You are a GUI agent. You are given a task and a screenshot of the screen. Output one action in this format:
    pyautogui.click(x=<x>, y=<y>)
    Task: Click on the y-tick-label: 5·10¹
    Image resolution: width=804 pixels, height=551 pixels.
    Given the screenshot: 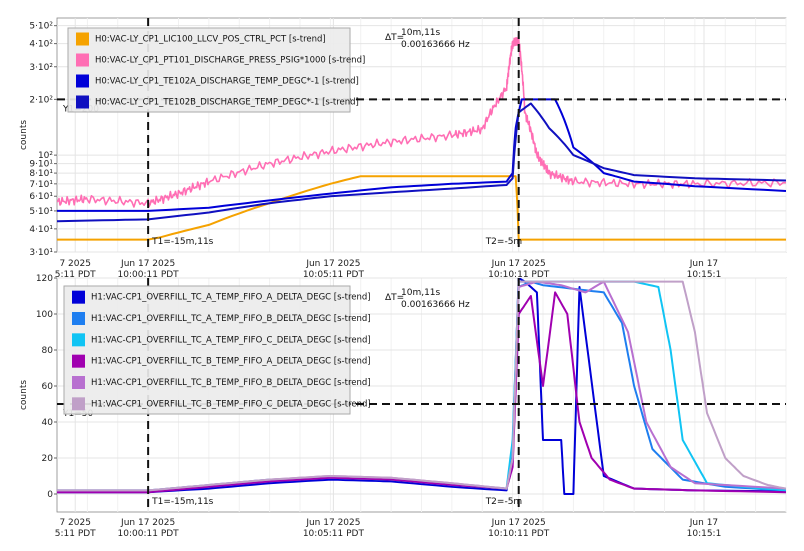 What is the action you would take?
    pyautogui.click(x=41, y=212)
    